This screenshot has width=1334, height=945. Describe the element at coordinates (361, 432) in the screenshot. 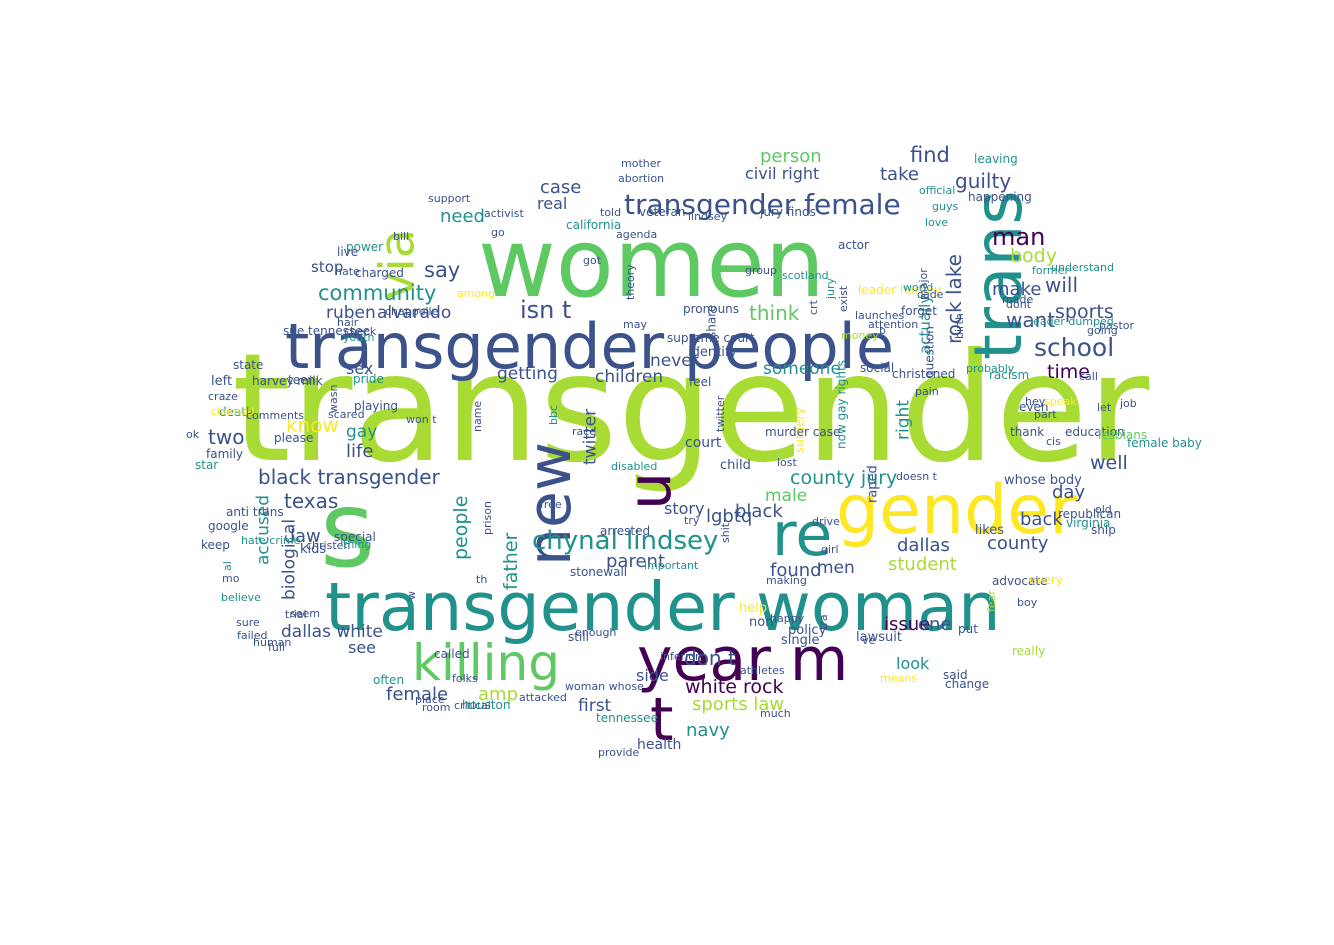

I see `word-gay: gay` at that location.